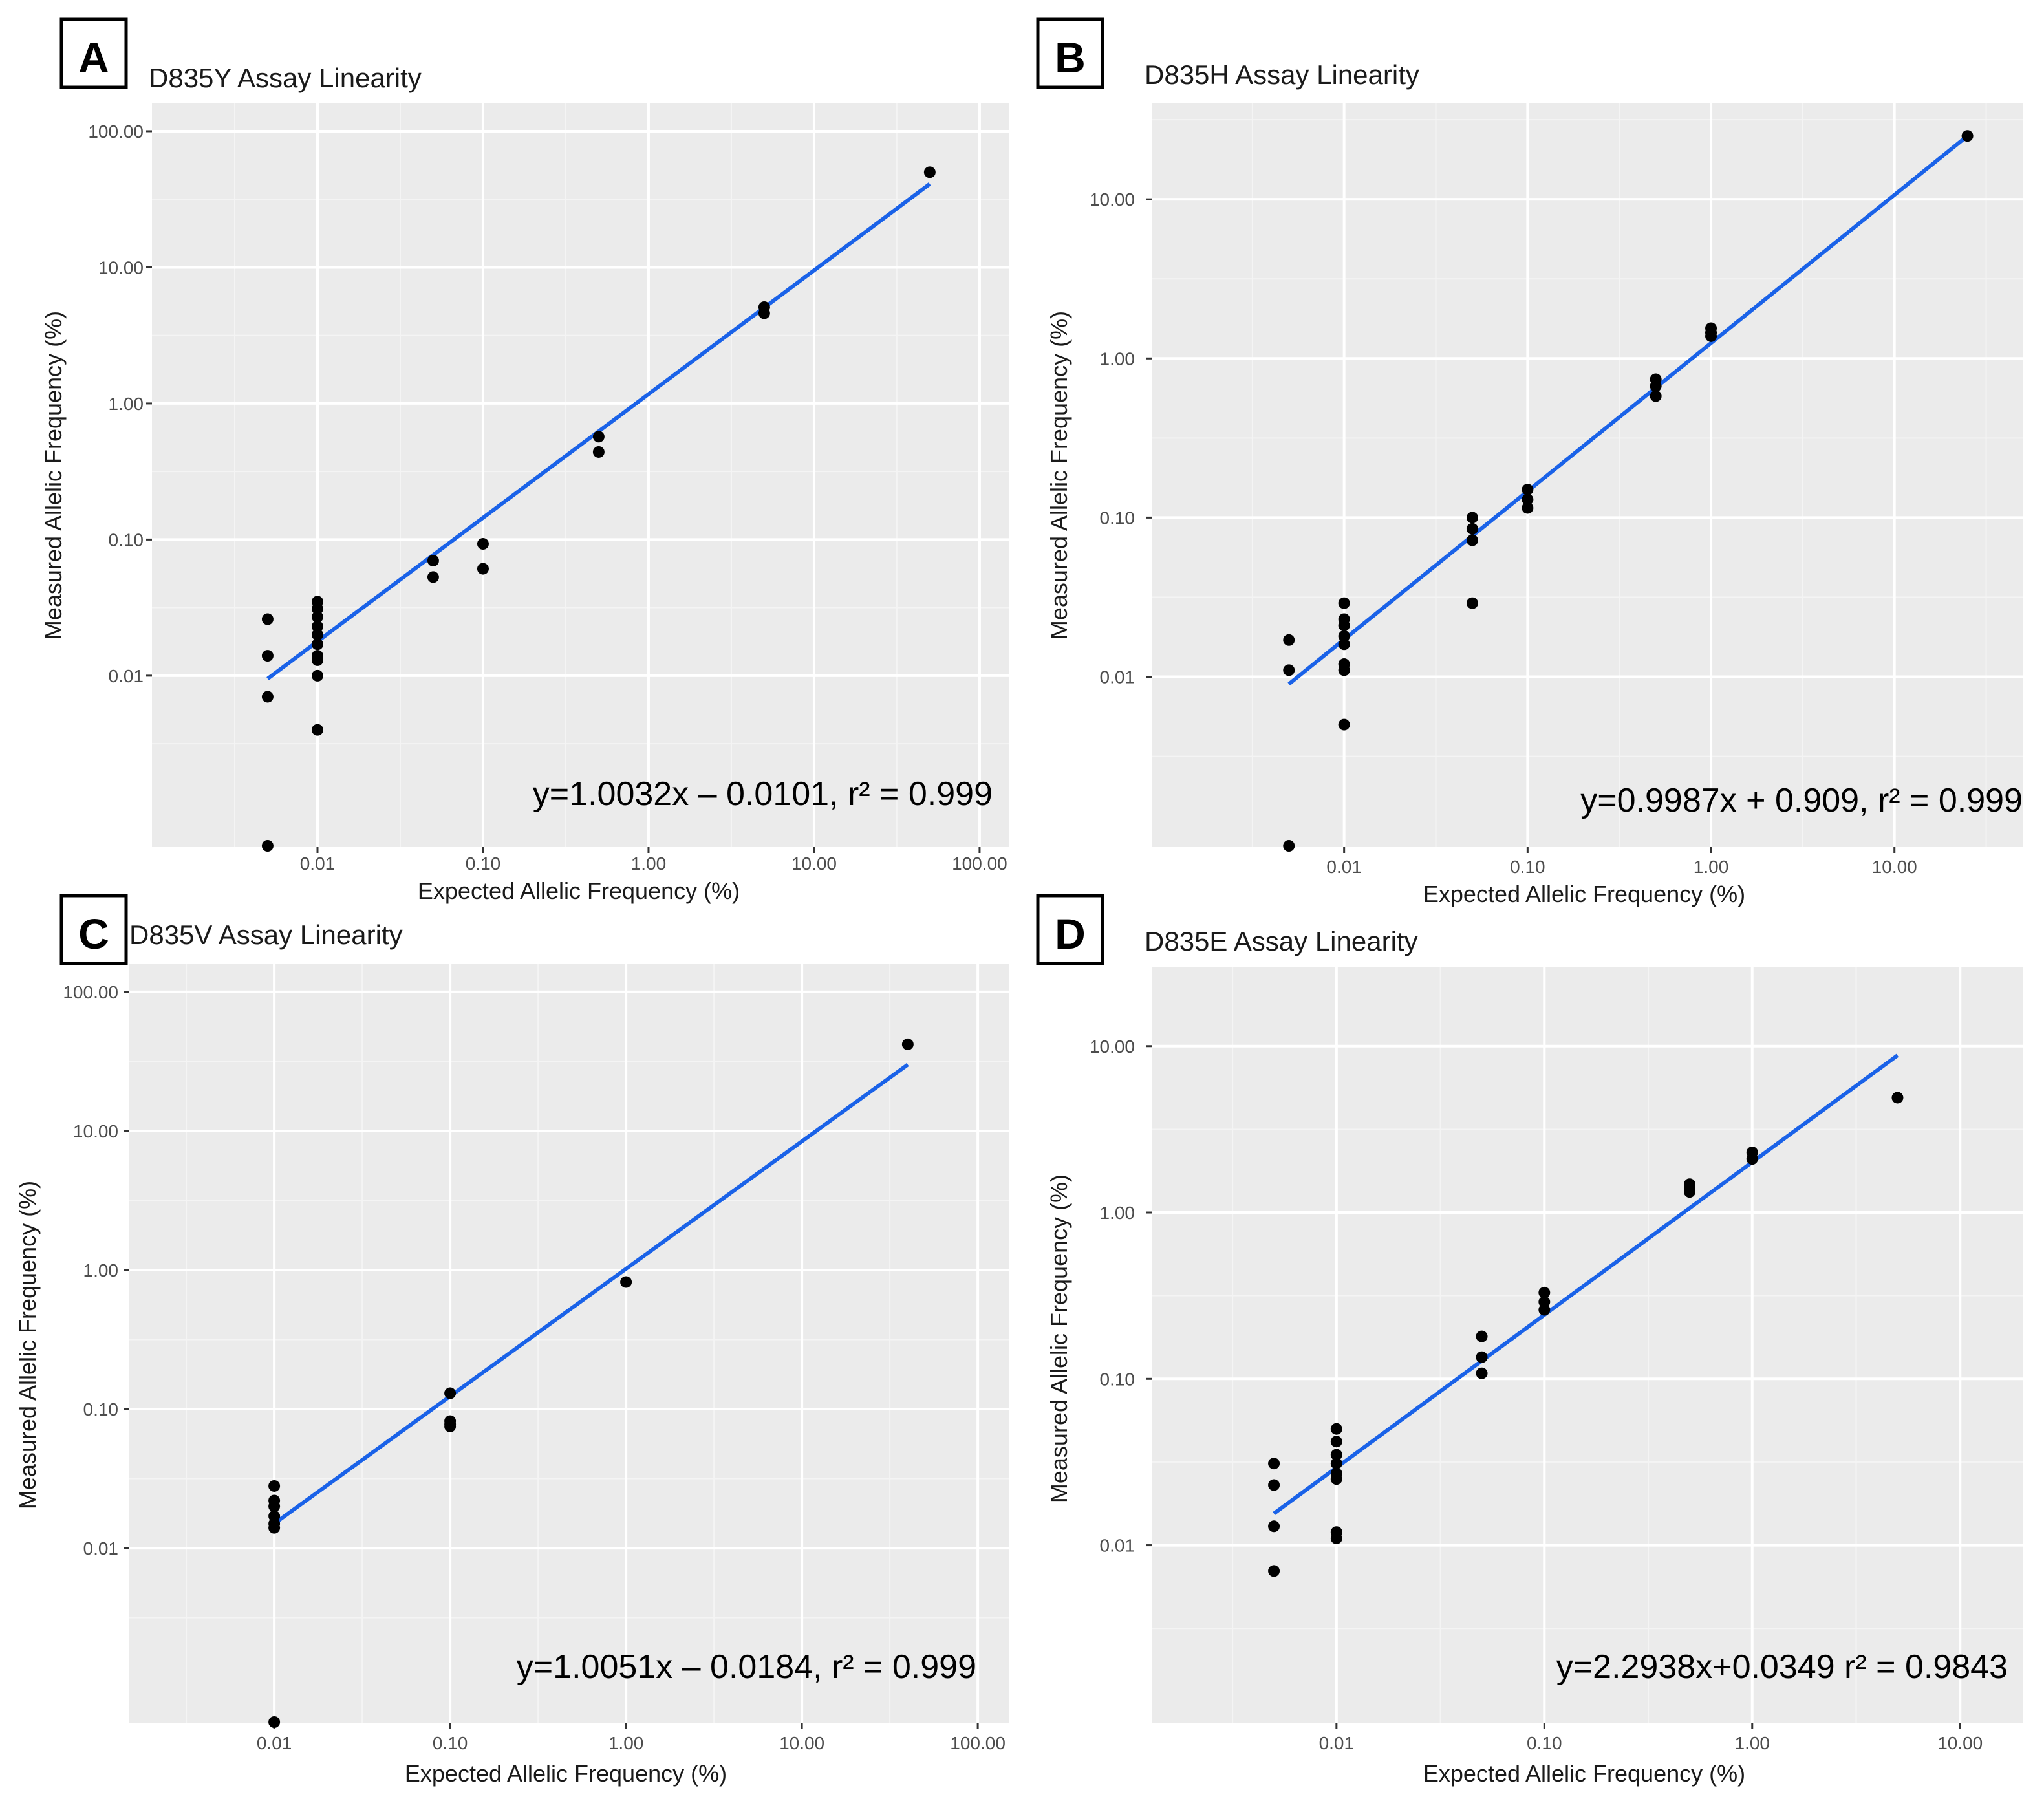 Image resolution: width=2044 pixels, height=1799 pixels. Describe the element at coordinates (1282, 74) in the screenshot. I see `chart-title: D835H Assay Linearity` at that location.